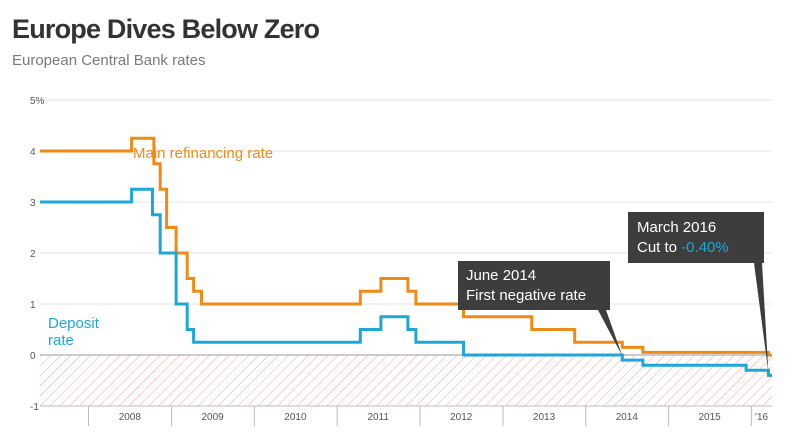 The height and width of the screenshot is (444, 800). I want to click on x-tick-label: 2013, so click(544, 417).